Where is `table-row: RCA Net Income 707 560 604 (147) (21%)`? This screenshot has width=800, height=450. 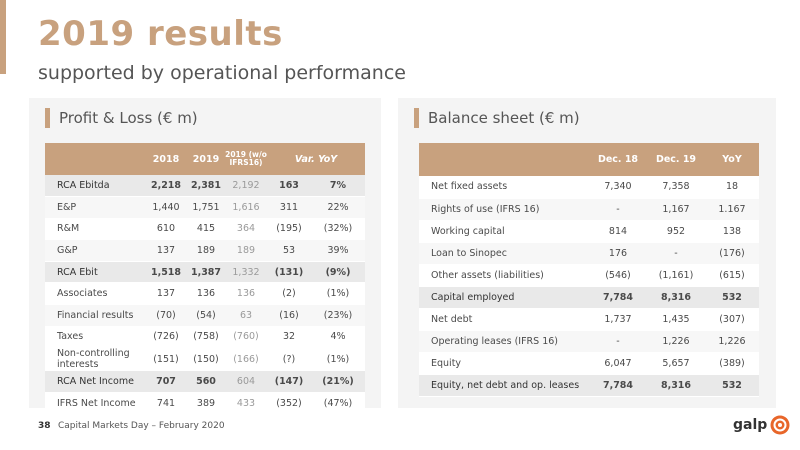 table-row: RCA Net Income 707 560 604 (147) (21%) is located at coordinates (205, 381).